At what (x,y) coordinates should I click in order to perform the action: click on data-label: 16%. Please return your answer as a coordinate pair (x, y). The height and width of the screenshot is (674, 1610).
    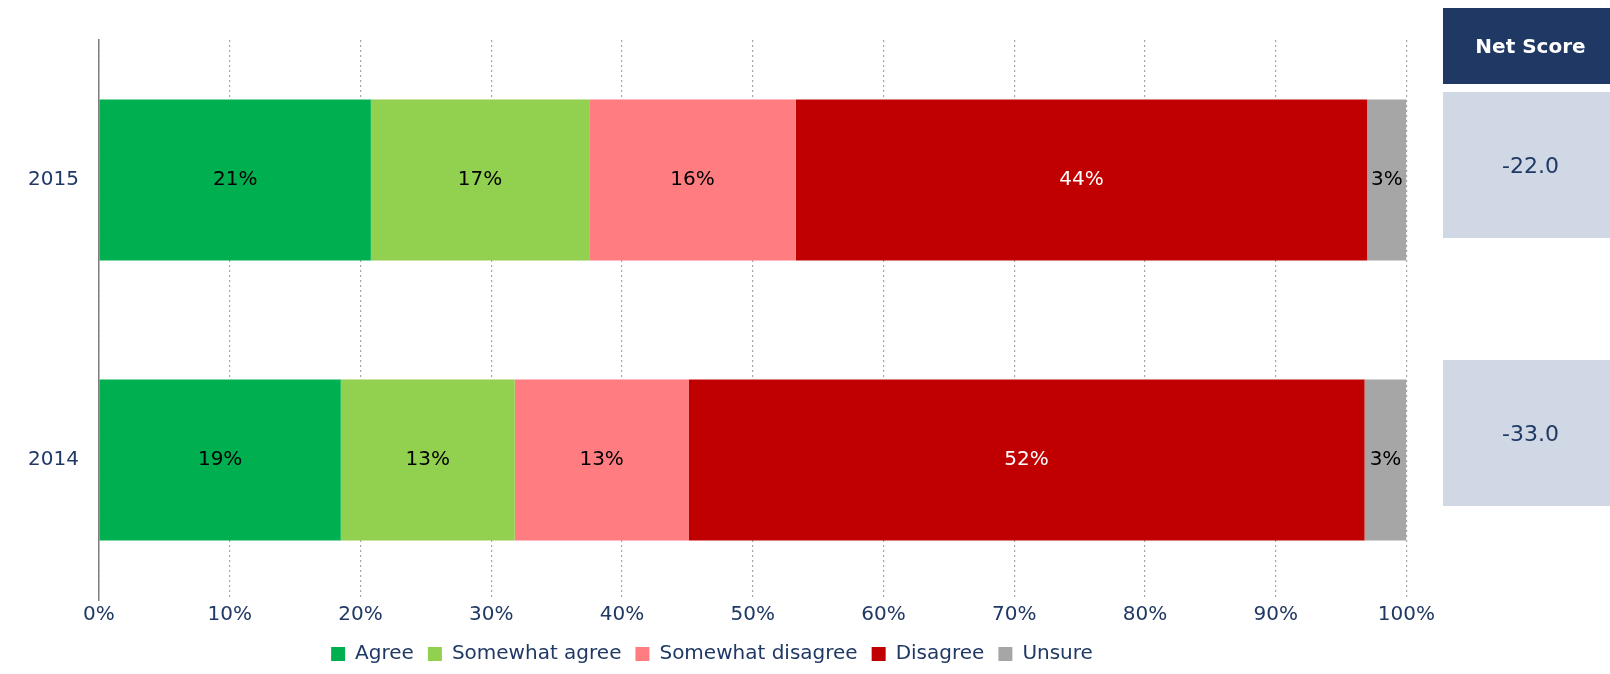
    Looking at the image, I should click on (692, 178).